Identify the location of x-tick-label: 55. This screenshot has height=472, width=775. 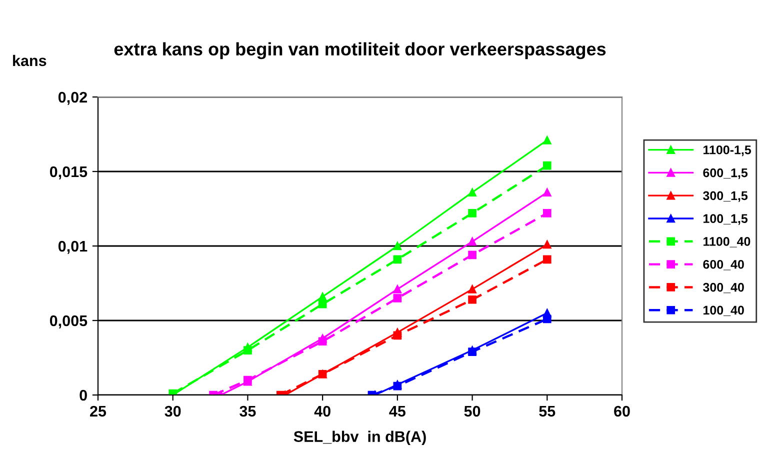
(547, 411).